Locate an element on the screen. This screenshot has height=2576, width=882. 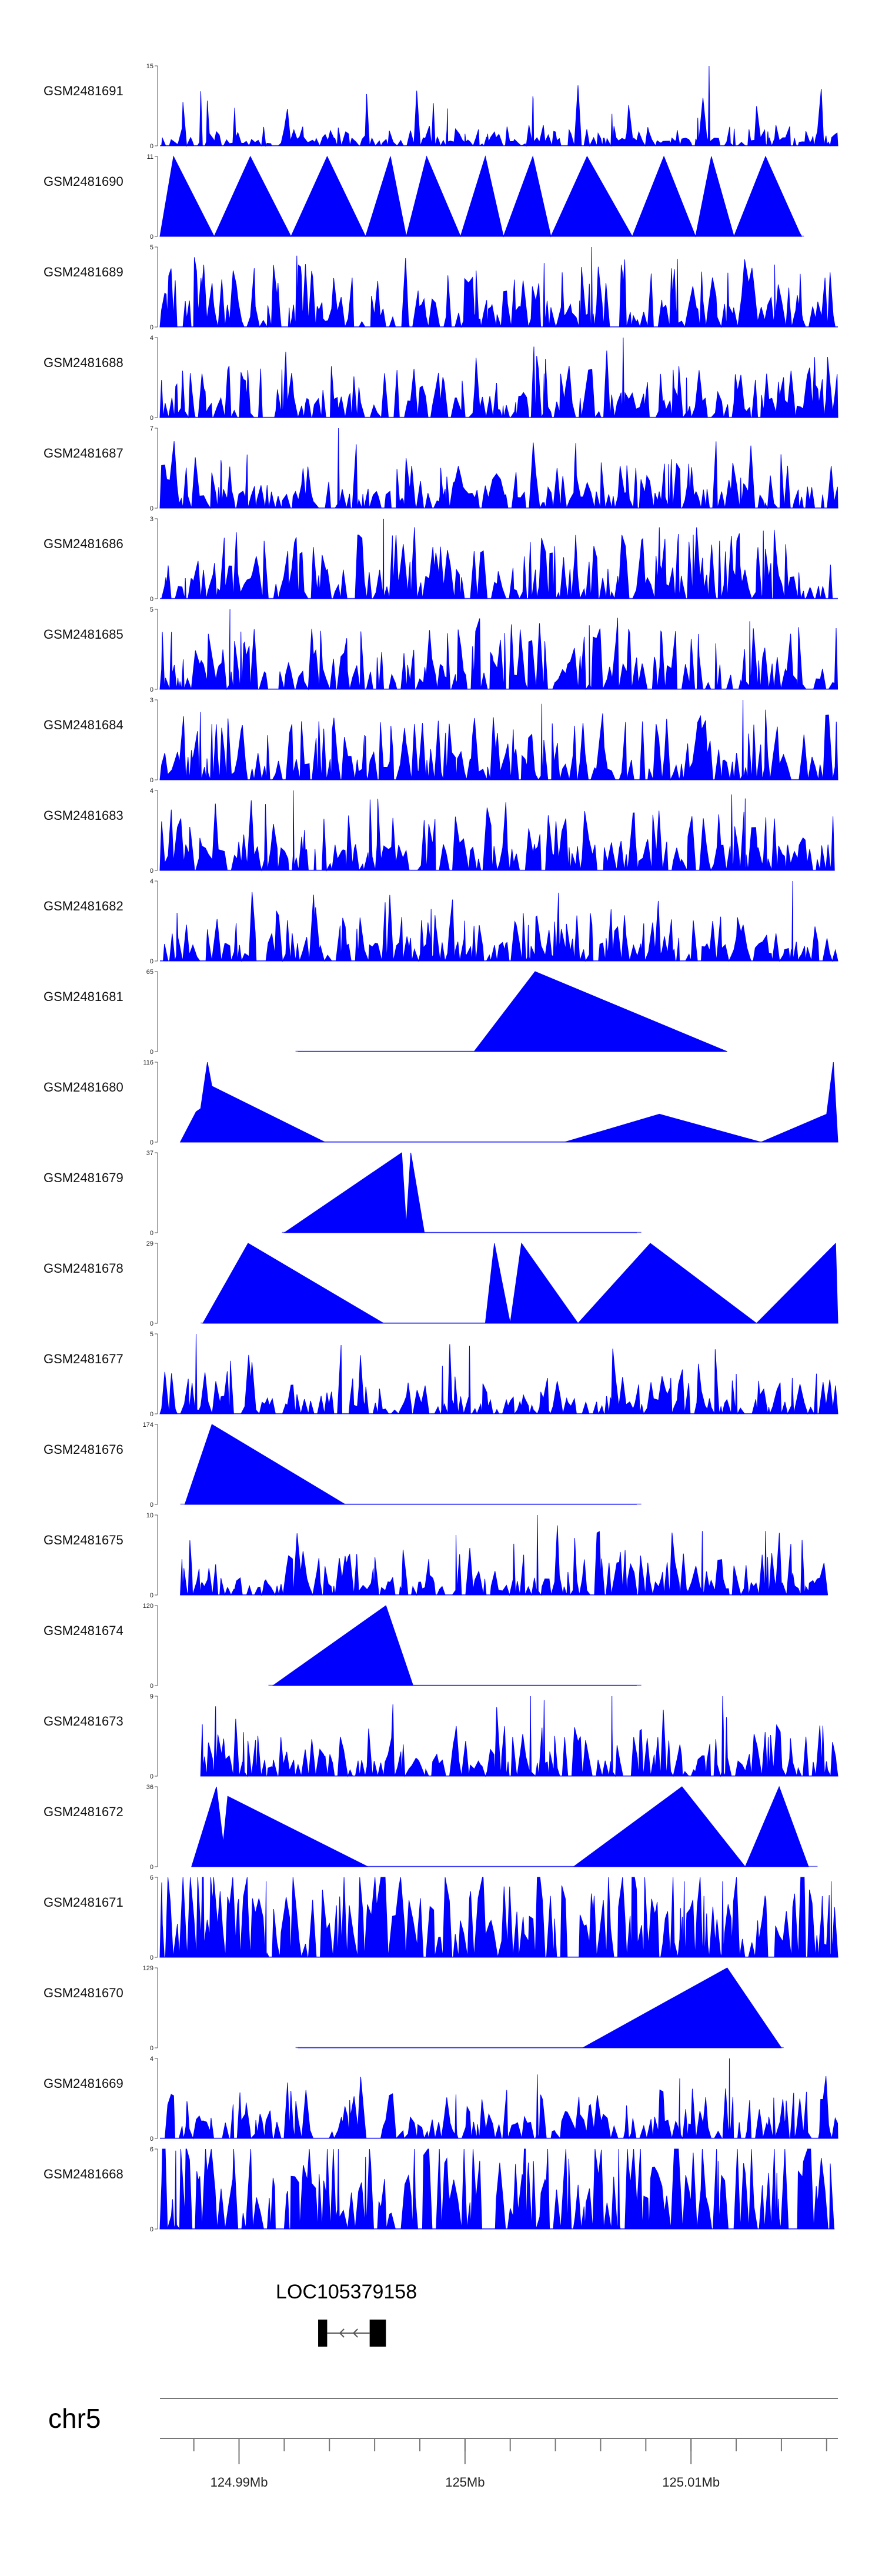
track-label: GSM2481671 is located at coordinates (83, 1902).